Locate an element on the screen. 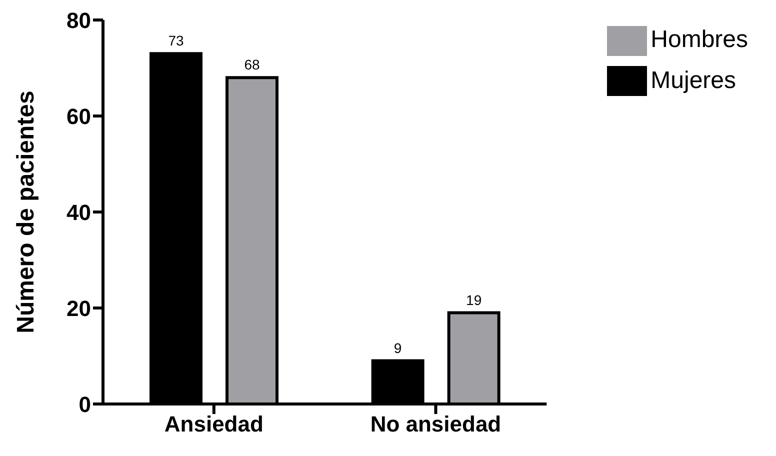  x-tick-label: No ansiedad is located at coordinates (436, 424).